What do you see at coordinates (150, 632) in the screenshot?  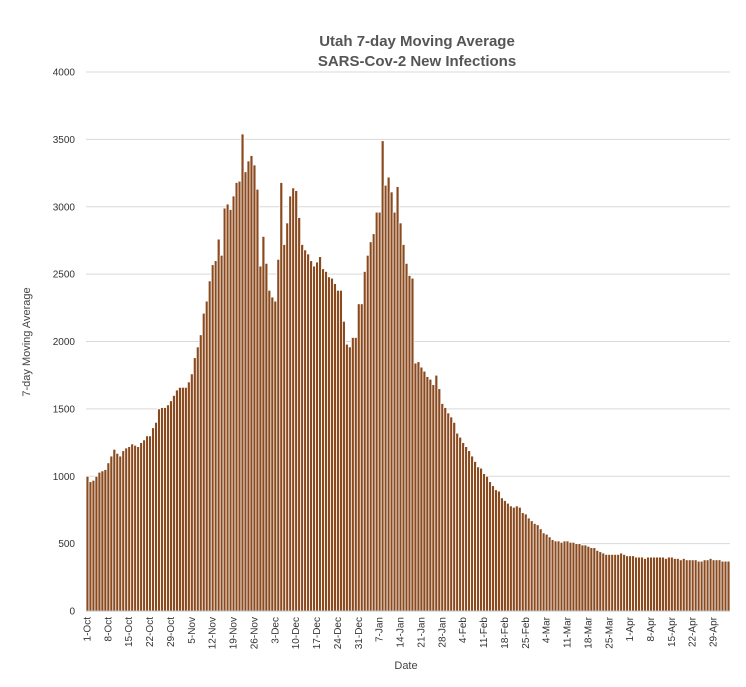 I see `x-tick-label: 22-Oct` at bounding box center [150, 632].